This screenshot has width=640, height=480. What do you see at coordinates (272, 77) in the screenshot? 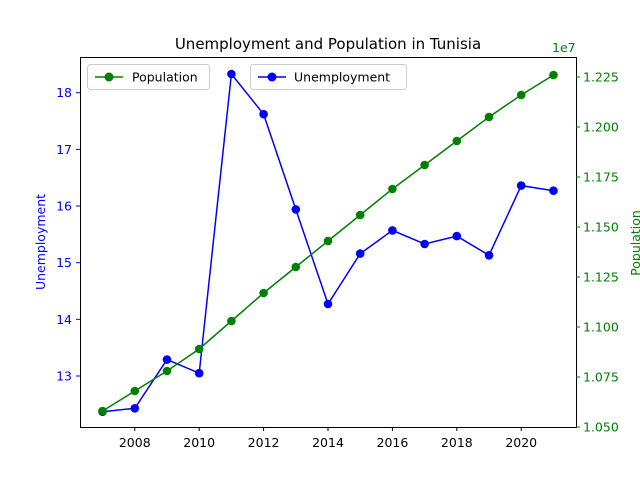
I see `legend-marker-unemployment` at bounding box center [272, 77].